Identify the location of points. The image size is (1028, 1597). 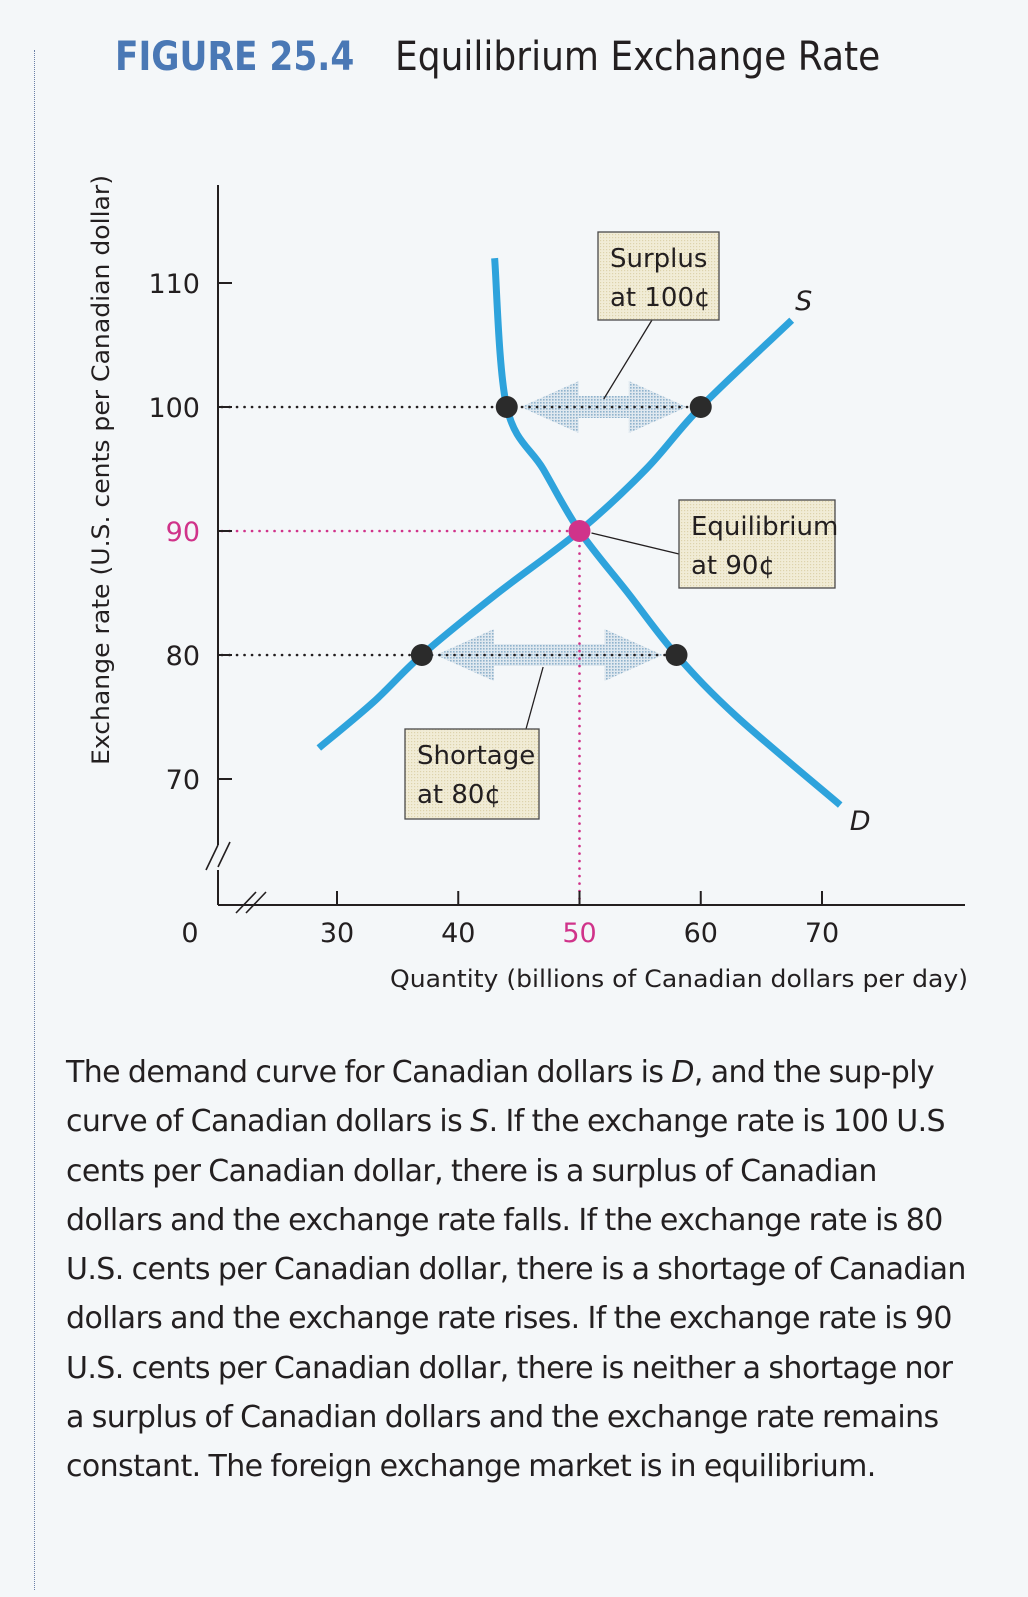
(561, 531).